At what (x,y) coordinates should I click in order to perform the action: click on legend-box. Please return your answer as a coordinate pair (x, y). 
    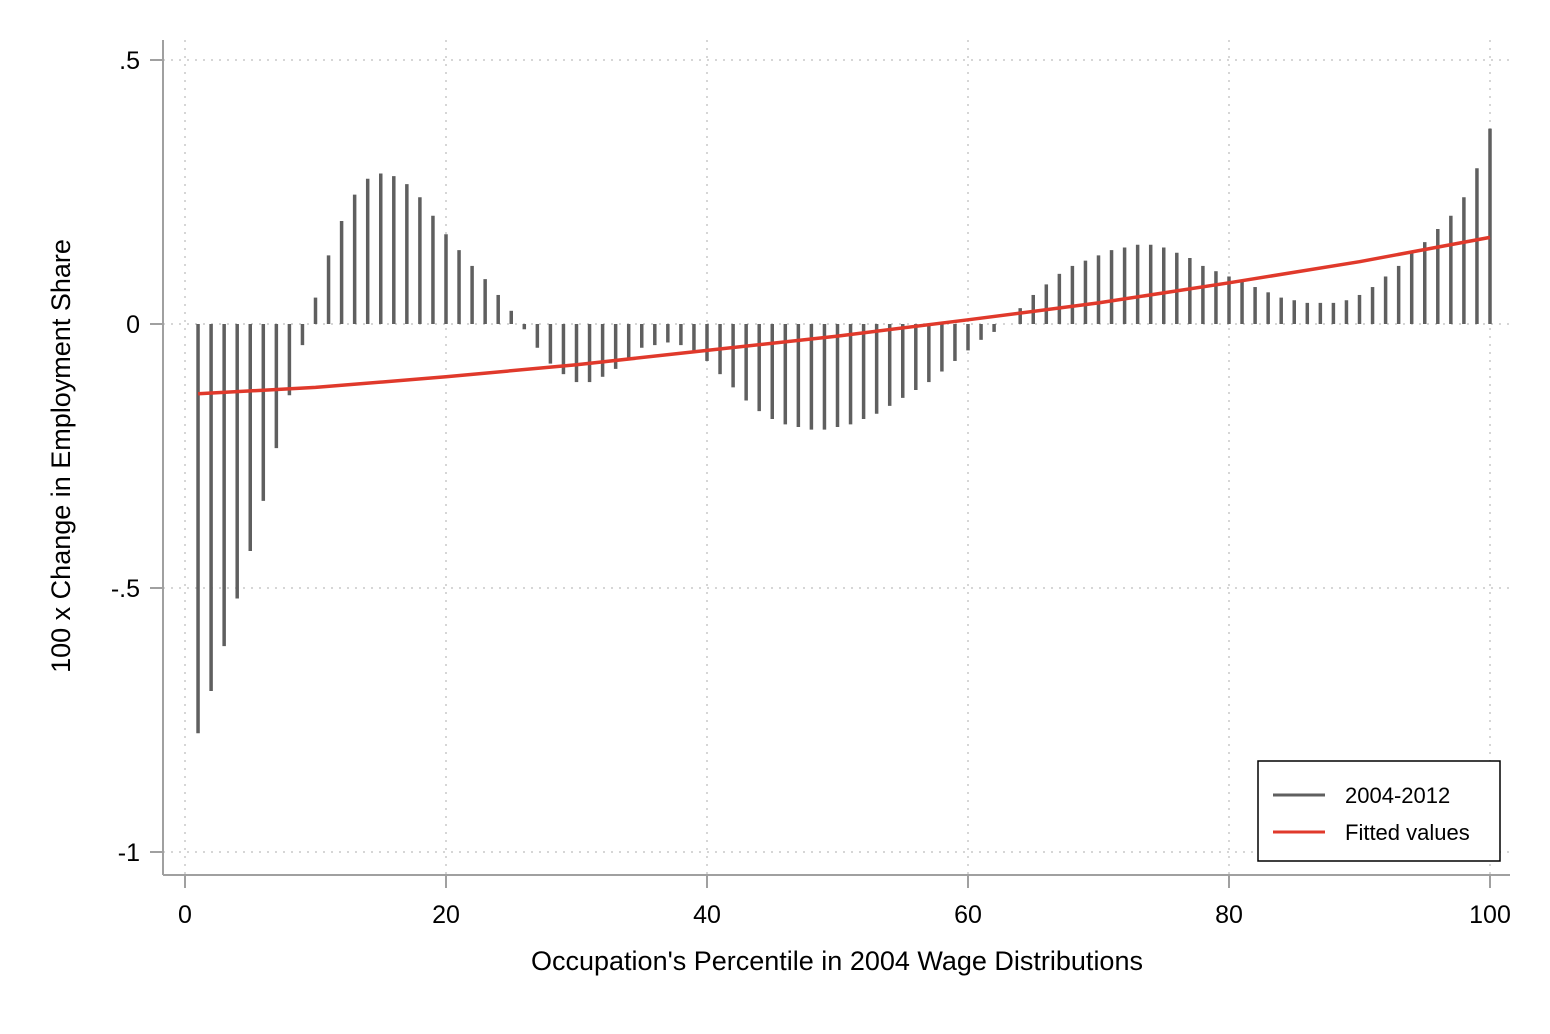
    Looking at the image, I should click on (1379, 811).